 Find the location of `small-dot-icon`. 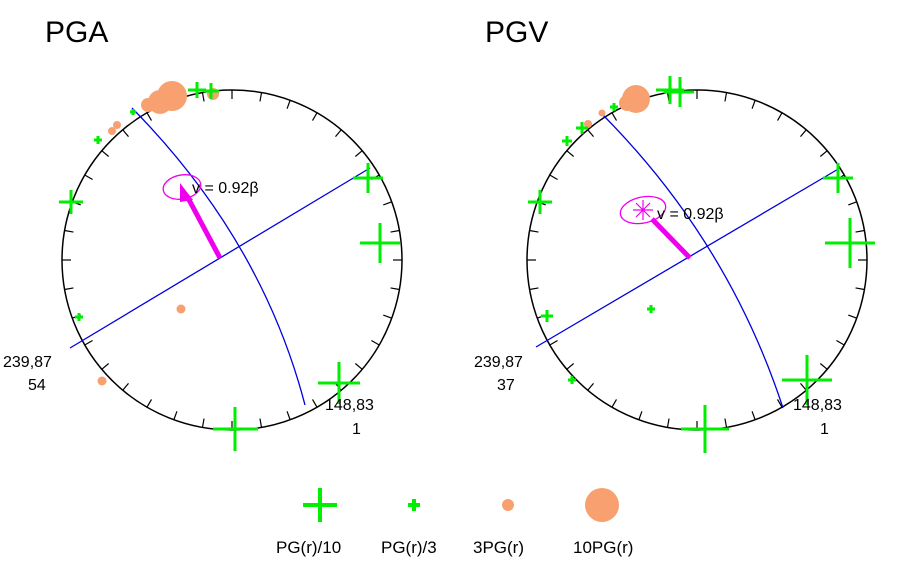

small-dot-icon is located at coordinates (508, 505).